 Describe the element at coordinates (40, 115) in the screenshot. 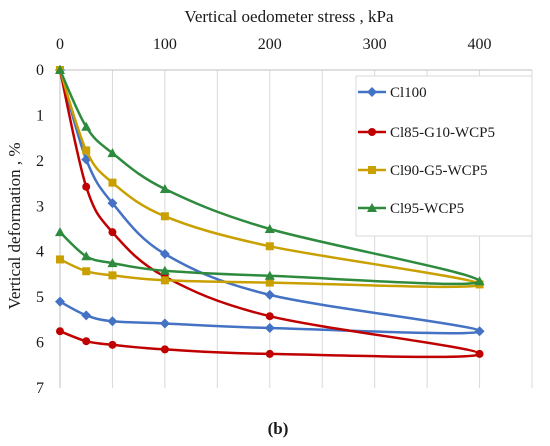

I see `y-tick-label: 1` at that location.